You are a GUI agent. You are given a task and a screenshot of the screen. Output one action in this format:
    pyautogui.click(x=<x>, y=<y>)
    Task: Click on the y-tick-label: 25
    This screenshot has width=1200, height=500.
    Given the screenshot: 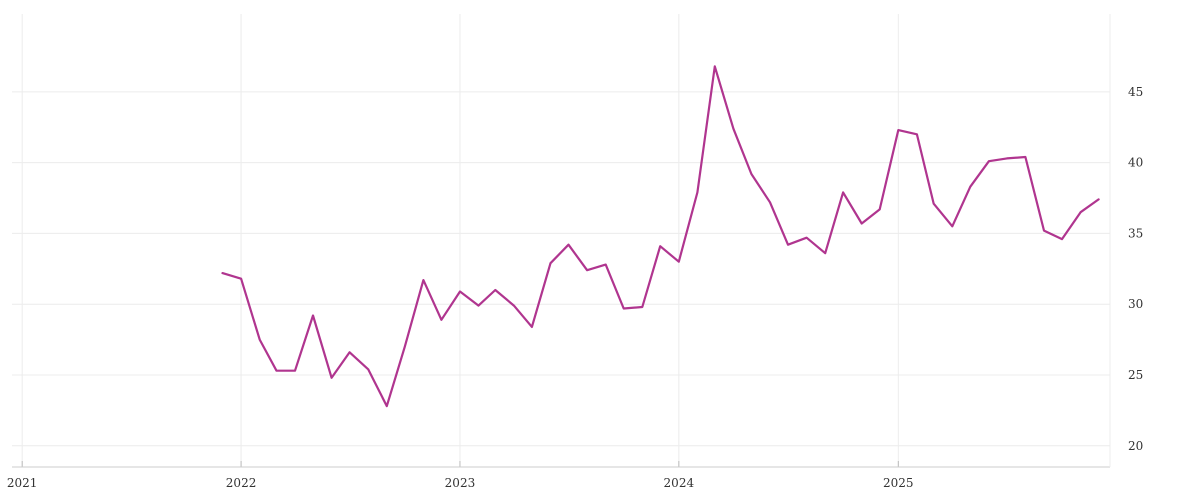 What is the action you would take?
    pyautogui.click(x=1135, y=375)
    